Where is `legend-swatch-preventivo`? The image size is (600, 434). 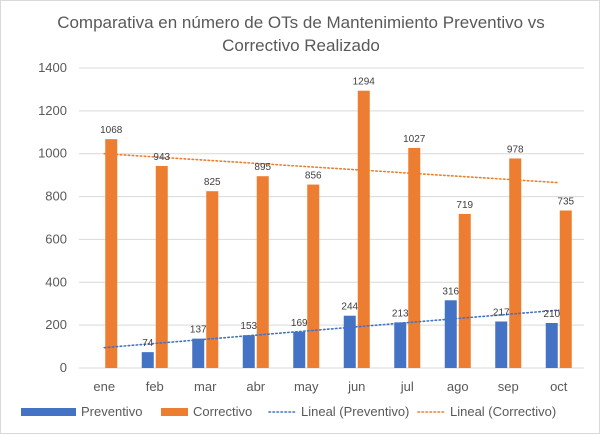 legend-swatch-preventivo is located at coordinates (48, 412).